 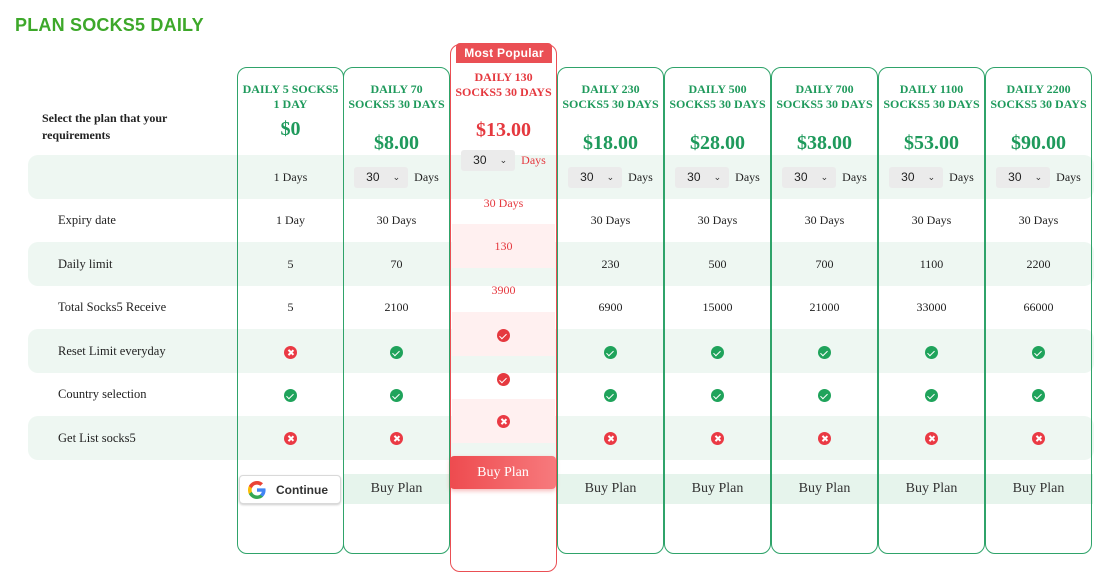 What do you see at coordinates (290, 129) in the screenshot?
I see `plan-price: $0` at bounding box center [290, 129].